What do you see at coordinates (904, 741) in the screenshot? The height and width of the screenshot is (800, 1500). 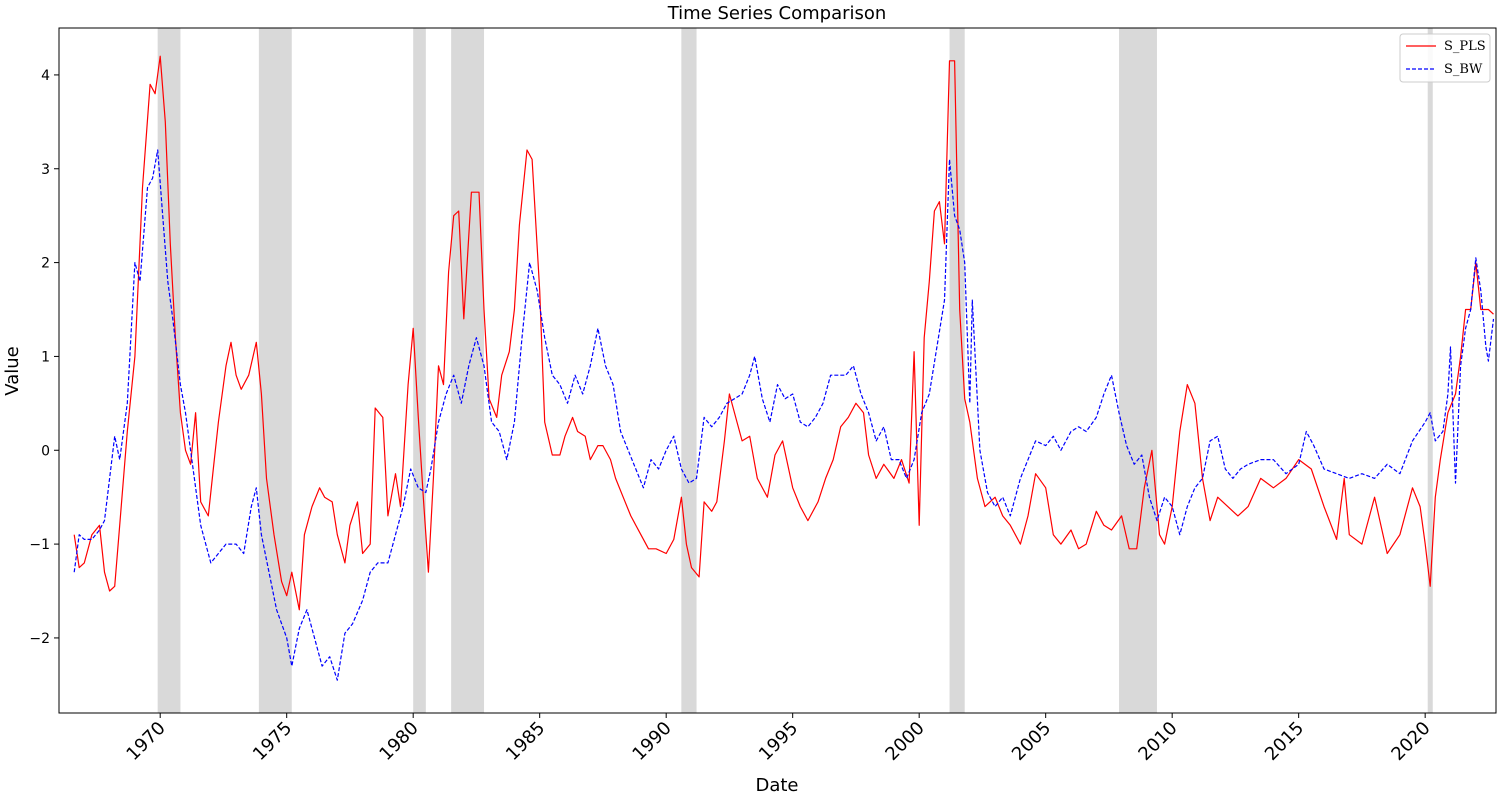 I see `x-tick-label: 2000` at bounding box center [904, 741].